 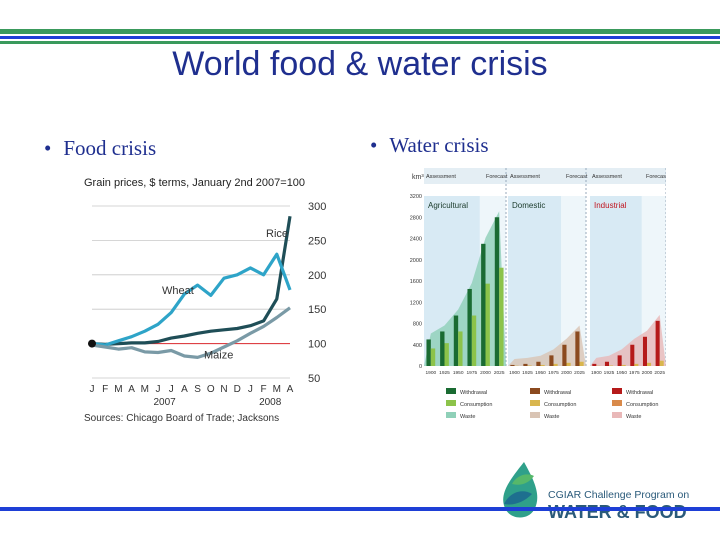 What do you see at coordinates (92, 343) in the screenshot?
I see `baseline-dot` at bounding box center [92, 343].